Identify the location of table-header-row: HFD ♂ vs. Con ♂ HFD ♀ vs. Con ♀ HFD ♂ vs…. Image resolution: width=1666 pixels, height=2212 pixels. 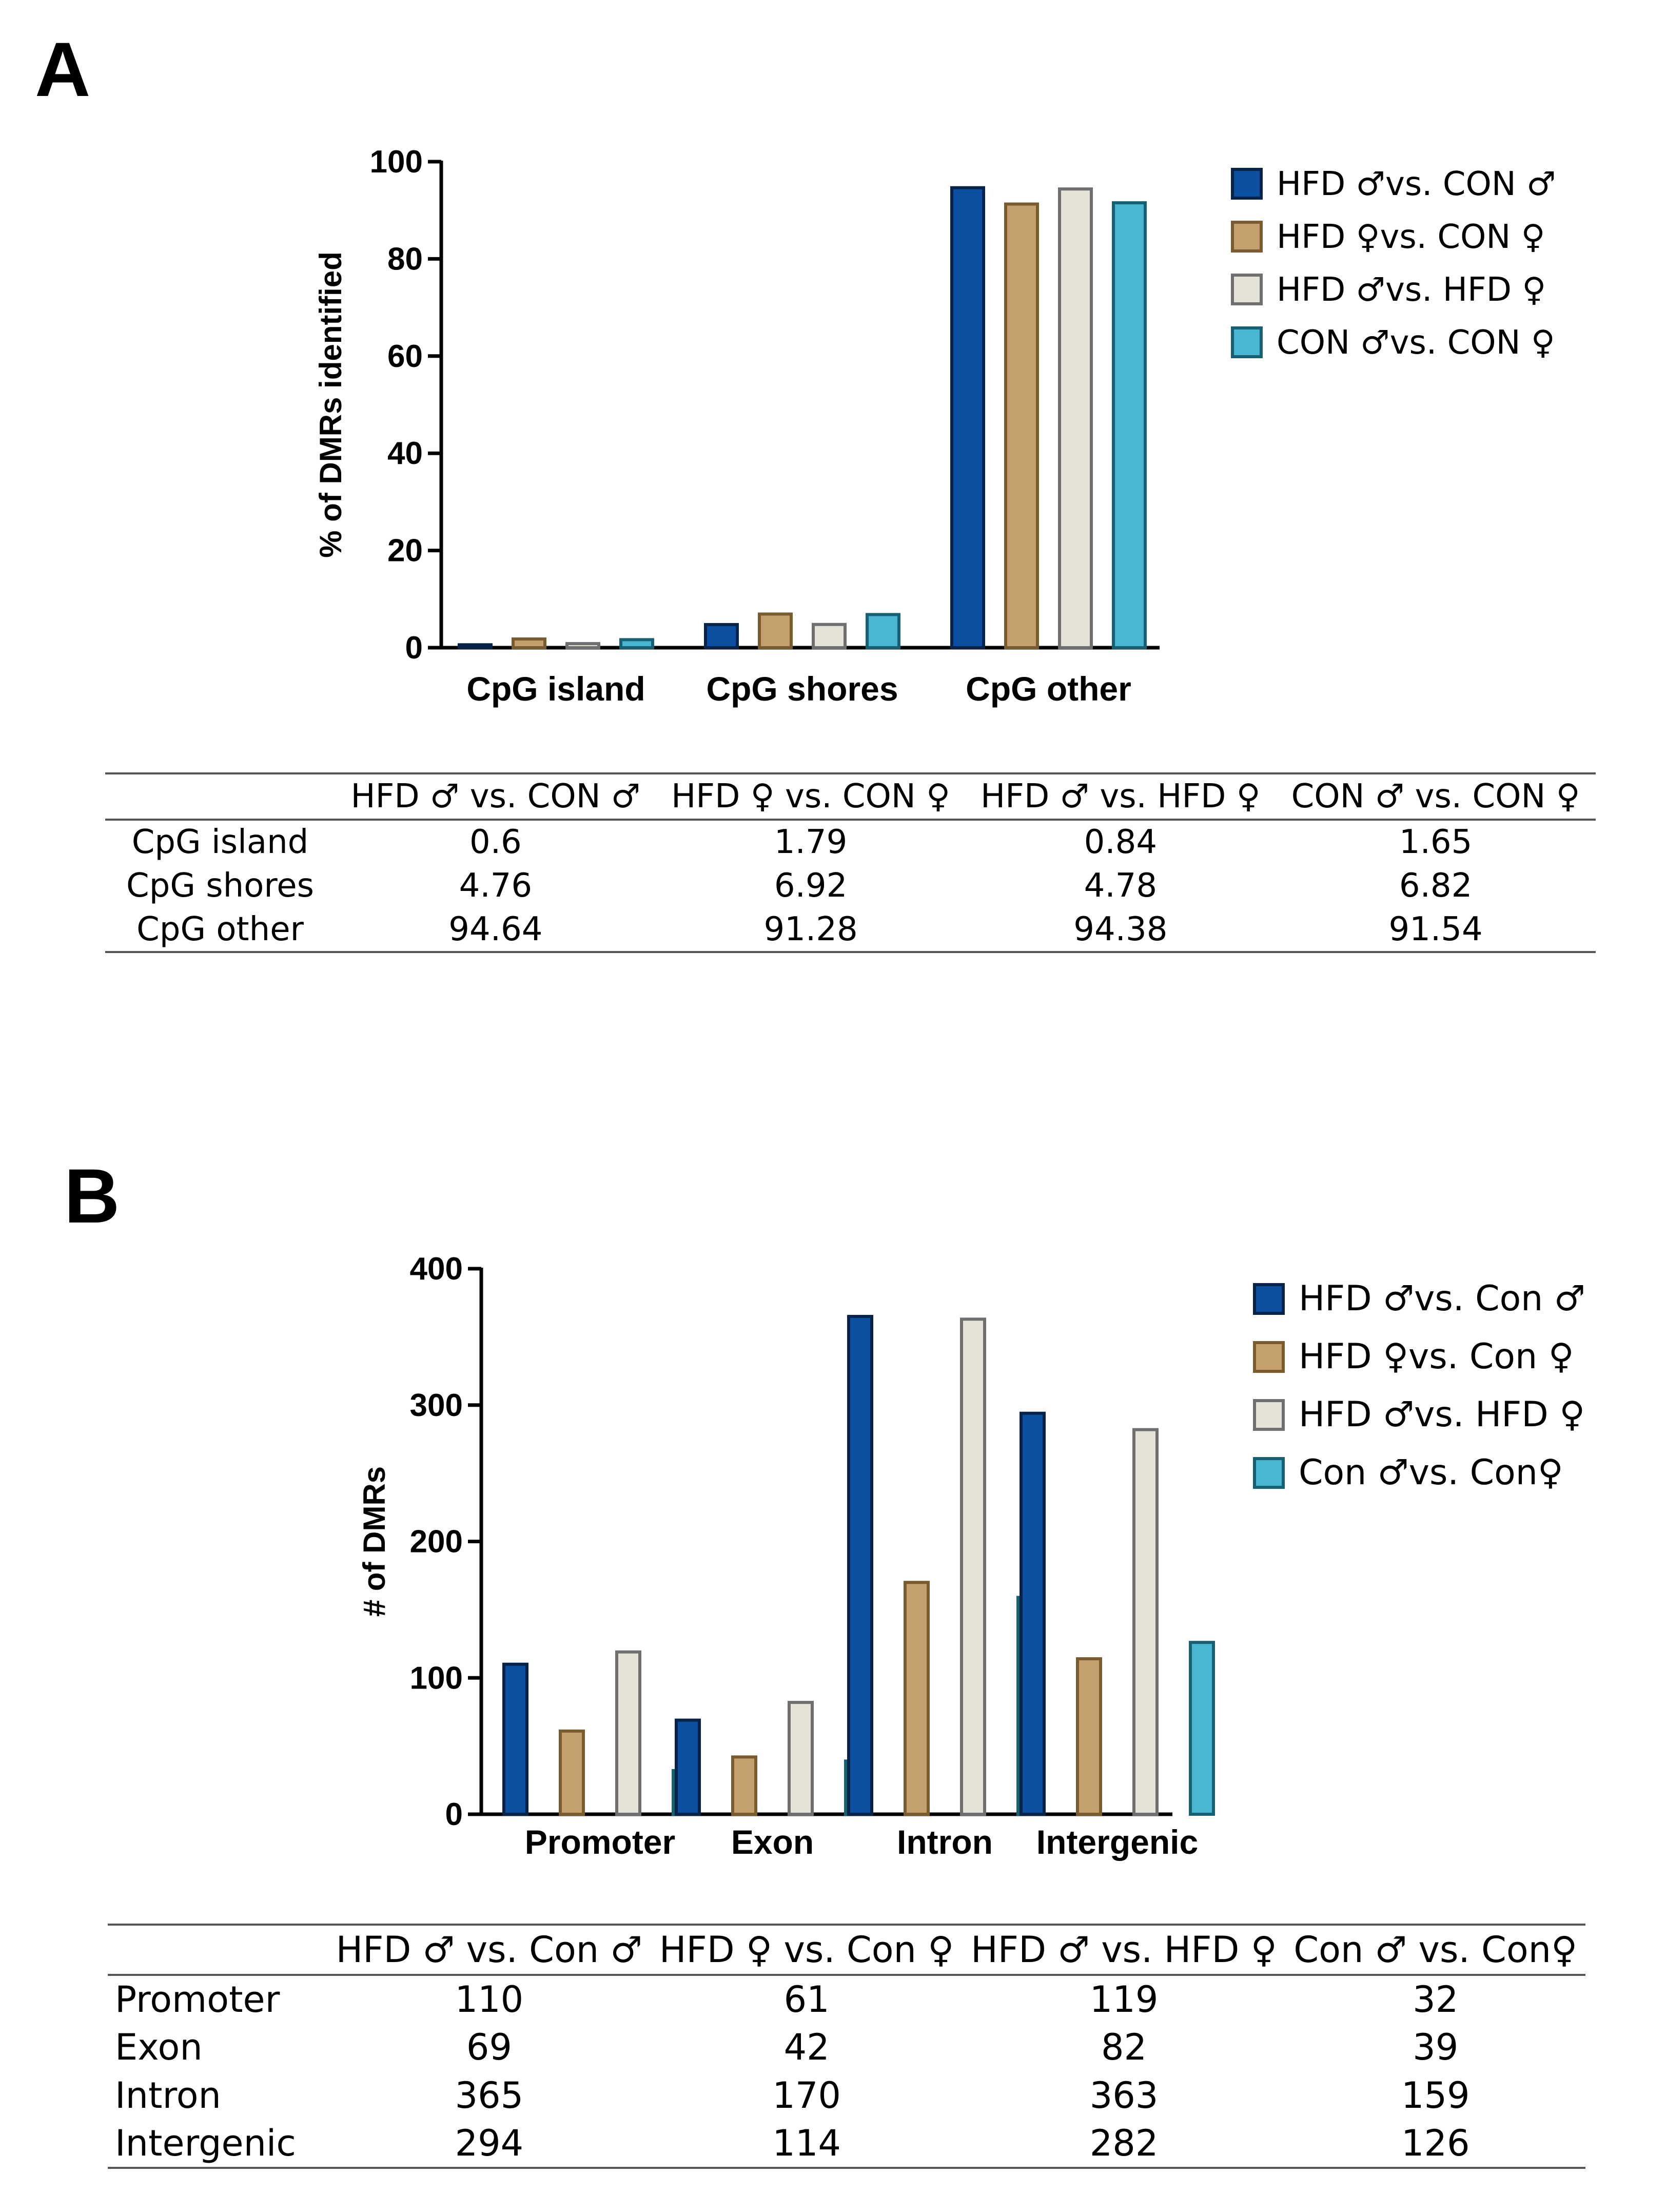
(846, 1950).